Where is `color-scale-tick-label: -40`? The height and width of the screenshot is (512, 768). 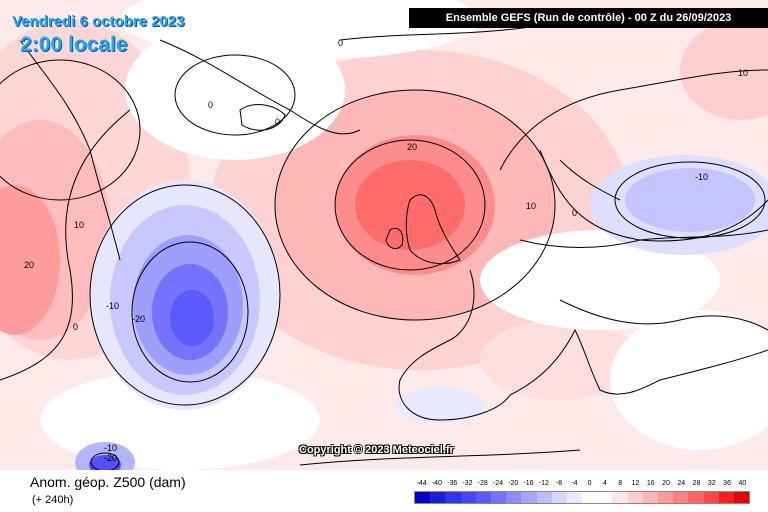 color-scale-tick-label: -40 is located at coordinates (436, 483).